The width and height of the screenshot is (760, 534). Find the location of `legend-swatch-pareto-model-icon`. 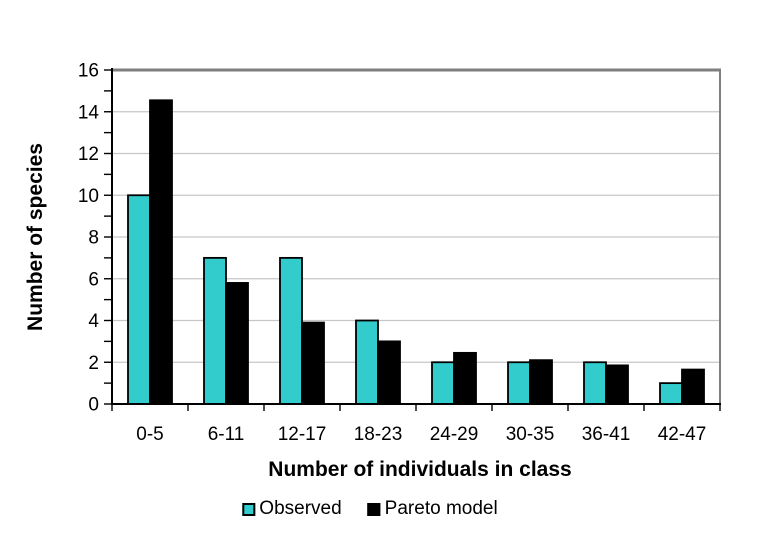

legend-swatch-pareto-model-icon is located at coordinates (374, 509).